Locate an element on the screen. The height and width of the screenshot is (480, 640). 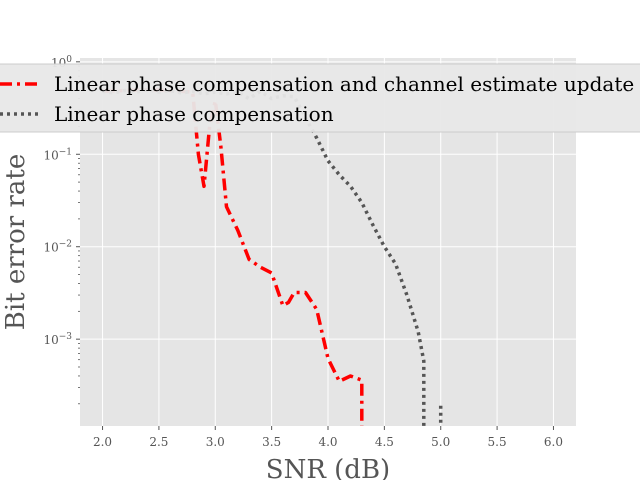
x-ticks: 2.0 2.5 3.0 3.5 4.0 4.5 5.0 5.5 6.0 is located at coordinates (328, 437).